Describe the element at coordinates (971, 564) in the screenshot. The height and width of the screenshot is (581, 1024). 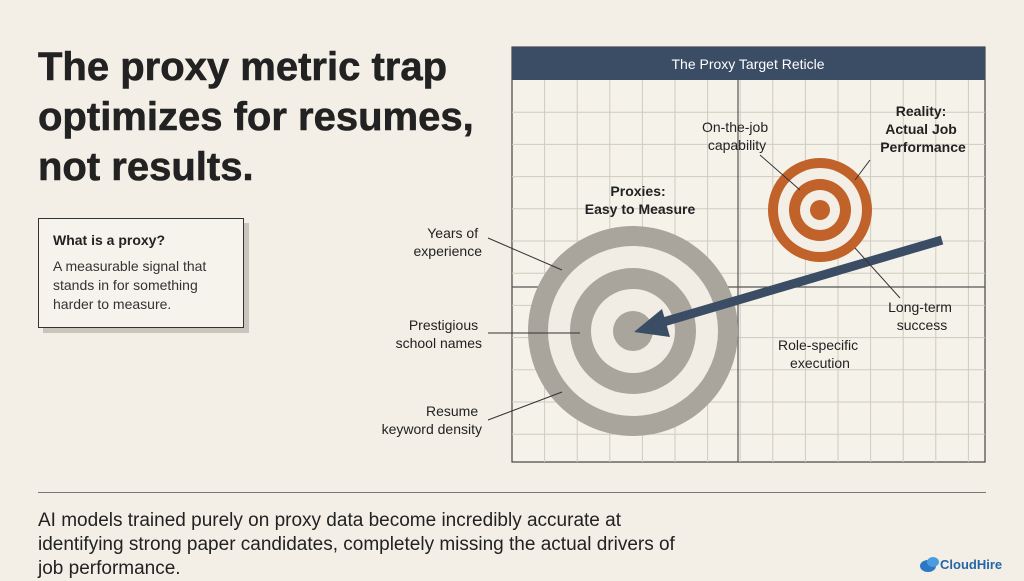
I see `brand: CloudHire` at that location.